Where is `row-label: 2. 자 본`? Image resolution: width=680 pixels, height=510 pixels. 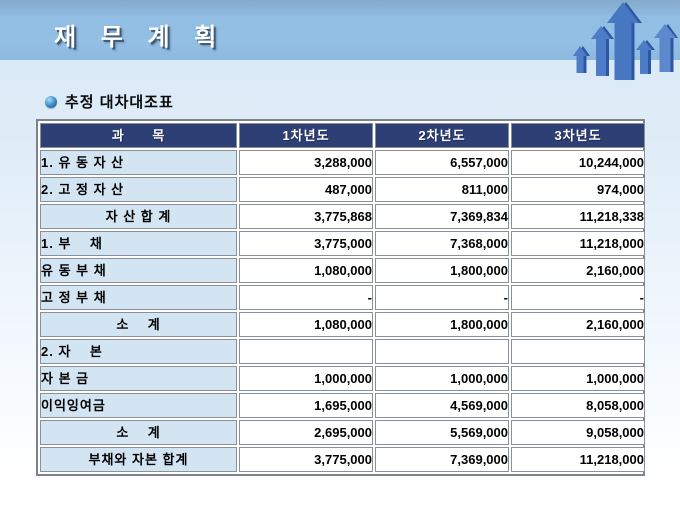
row-label: 2. 자 본 is located at coordinates (138, 351).